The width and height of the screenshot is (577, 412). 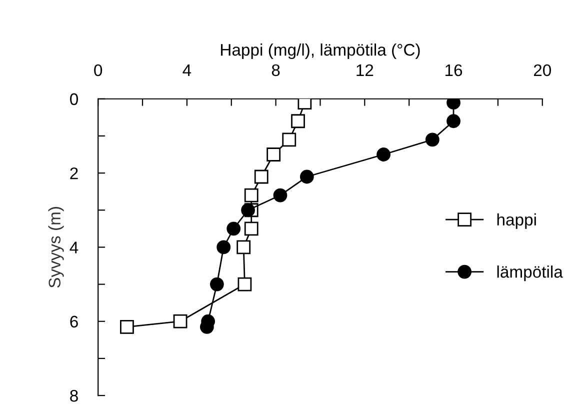 I want to click on legend-label: lämpötila, so click(x=530, y=274).